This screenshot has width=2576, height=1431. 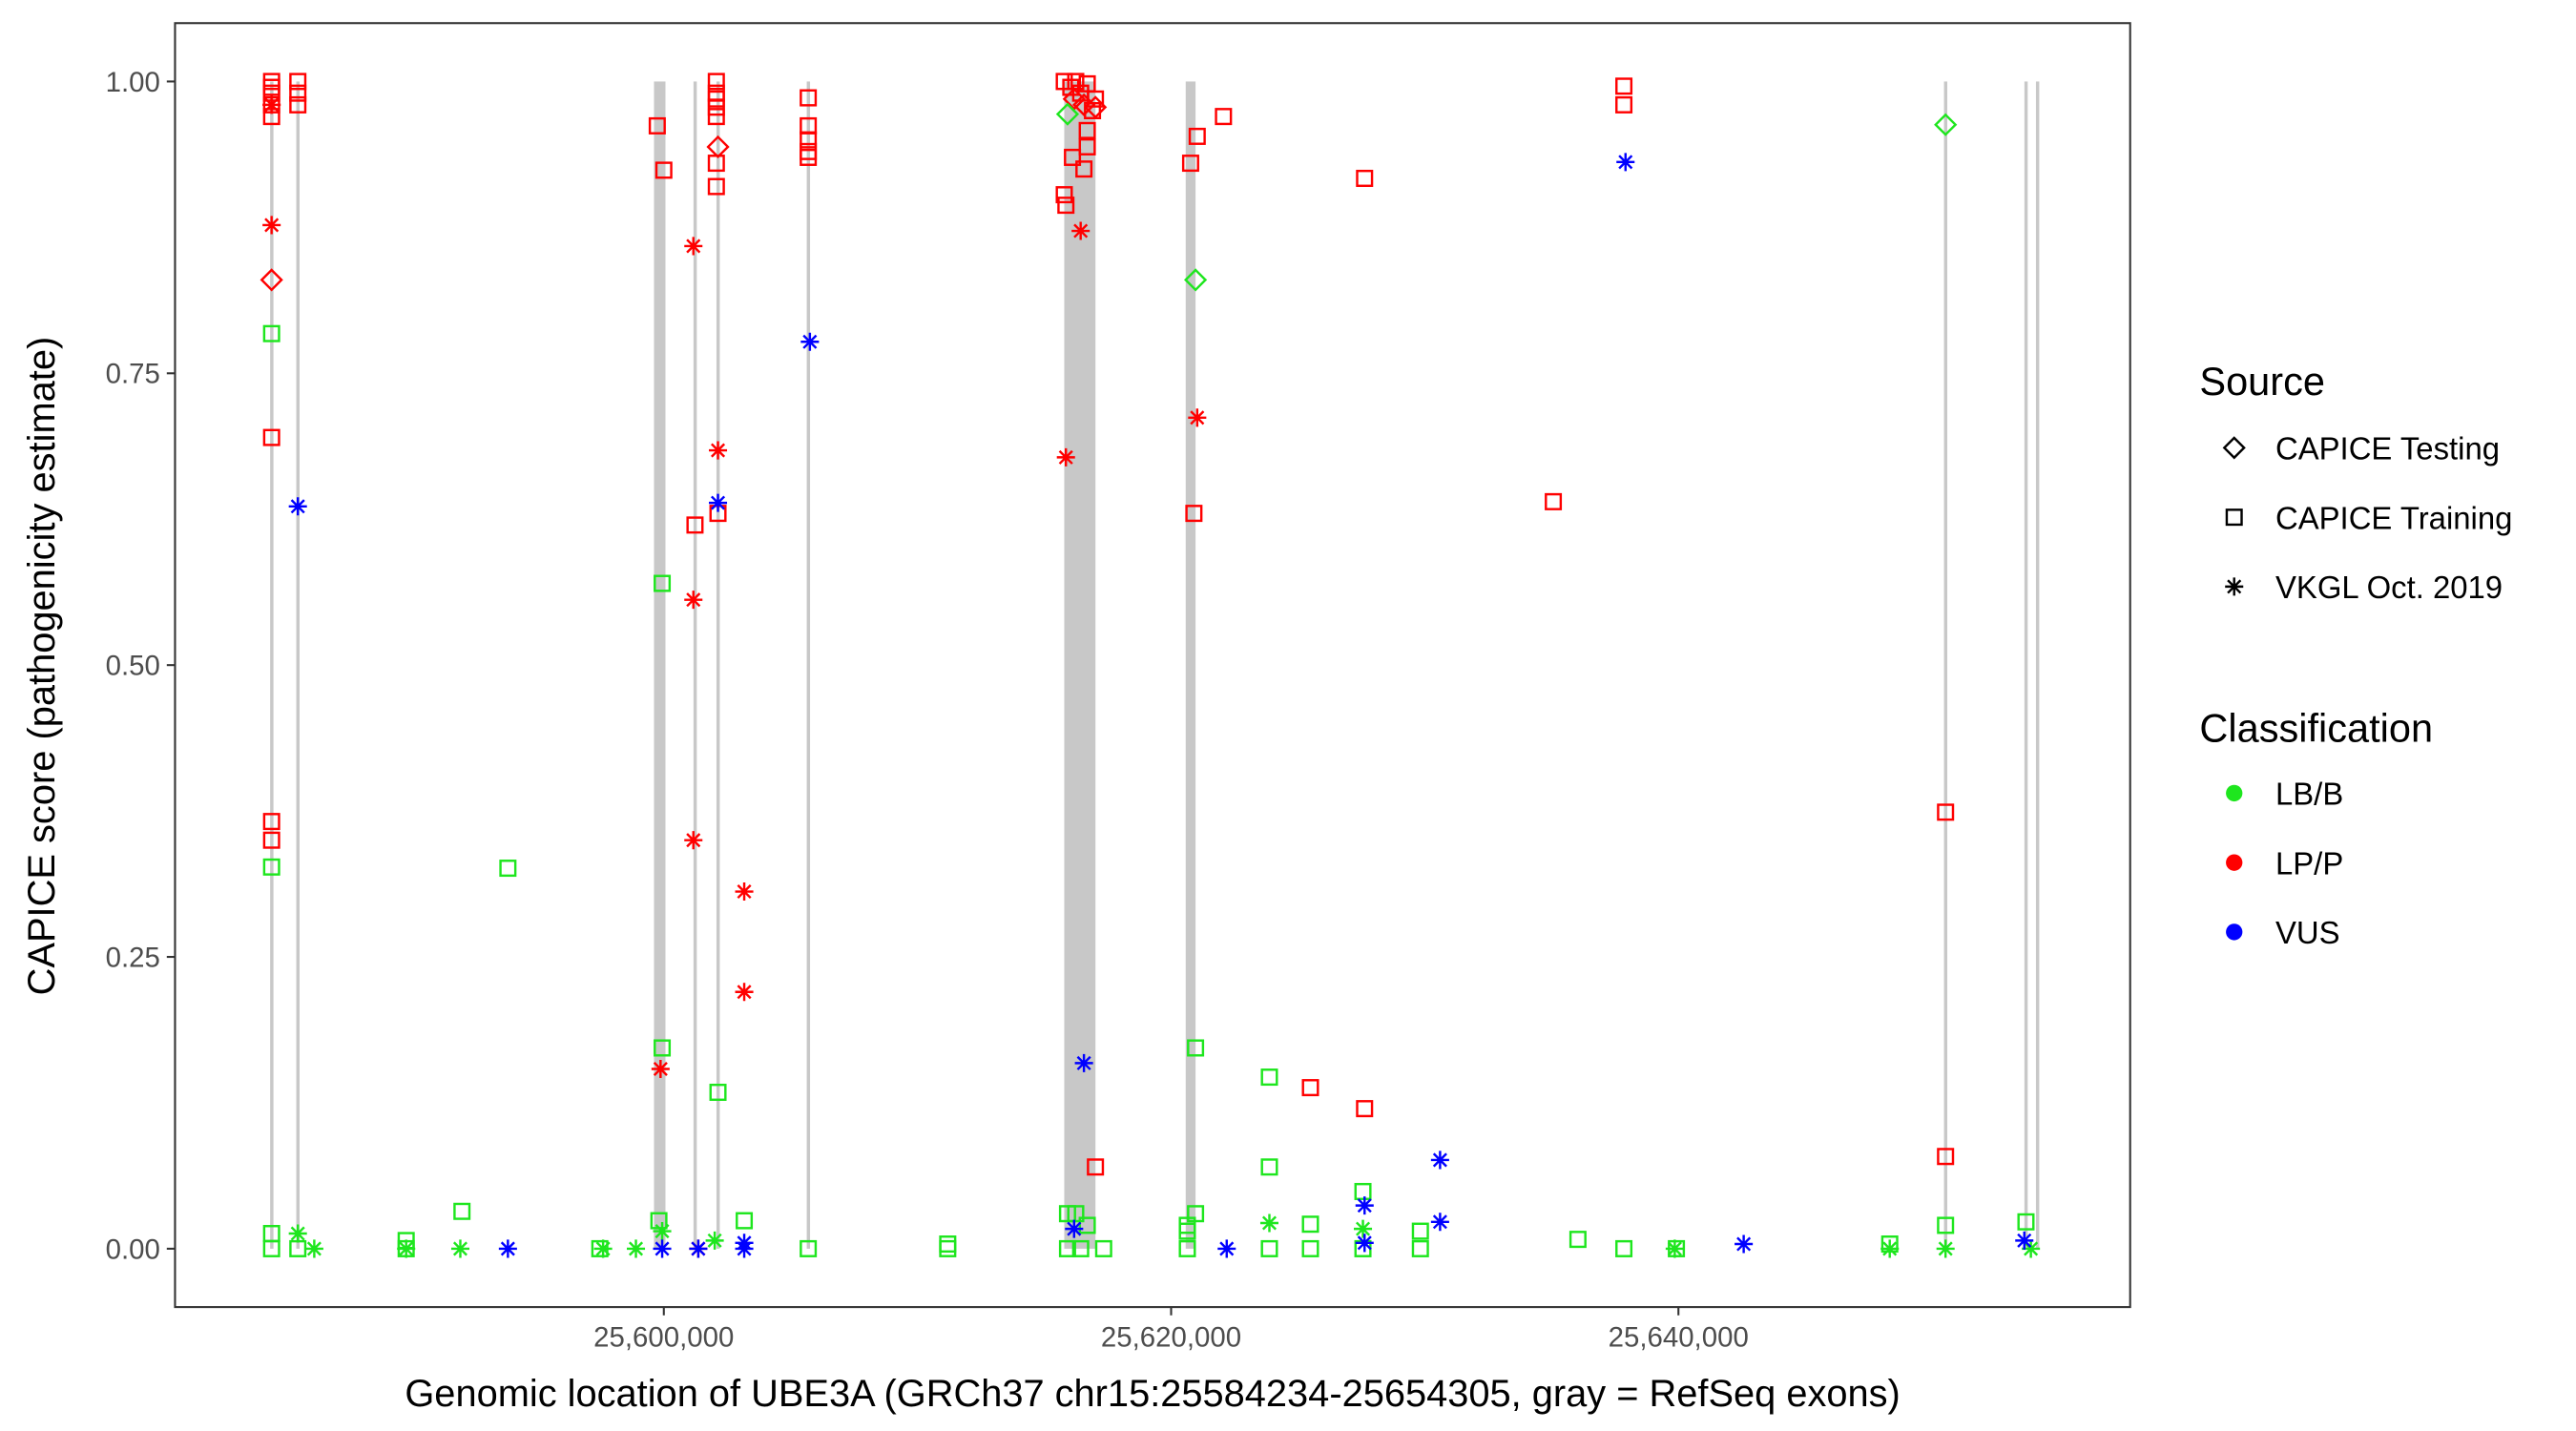 What do you see at coordinates (1171, 1330) in the screenshot?
I see `x-axis: 25,600,000 25,620,000 25,640,000` at bounding box center [1171, 1330].